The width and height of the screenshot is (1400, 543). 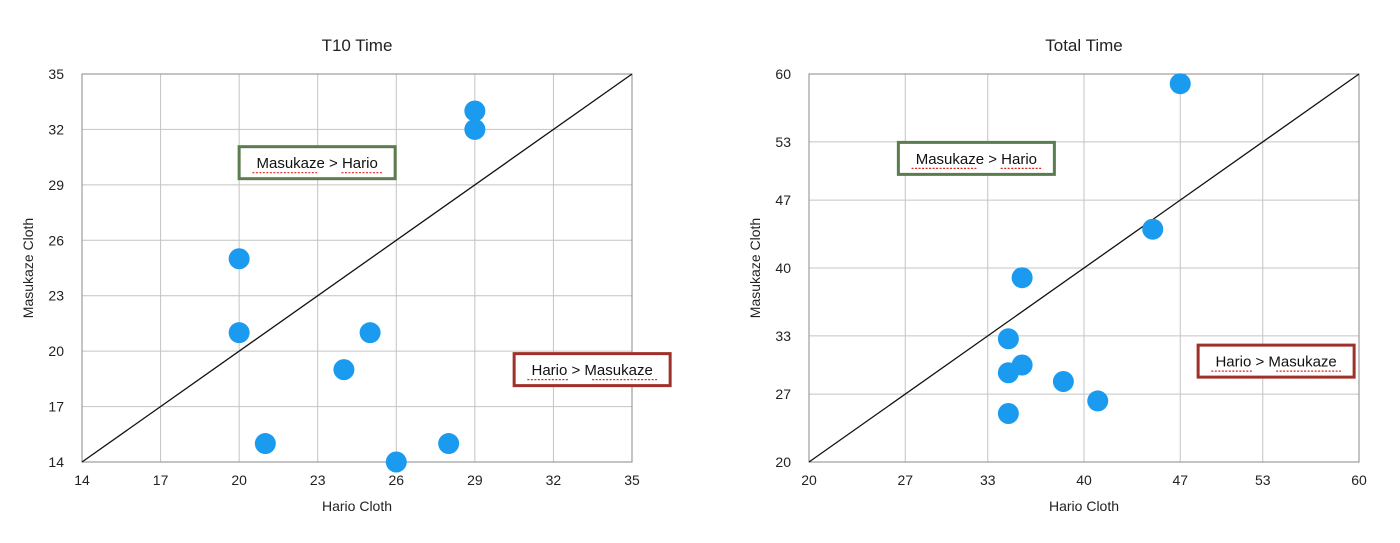 I want to click on x-tick-label: 26, so click(x=396, y=480).